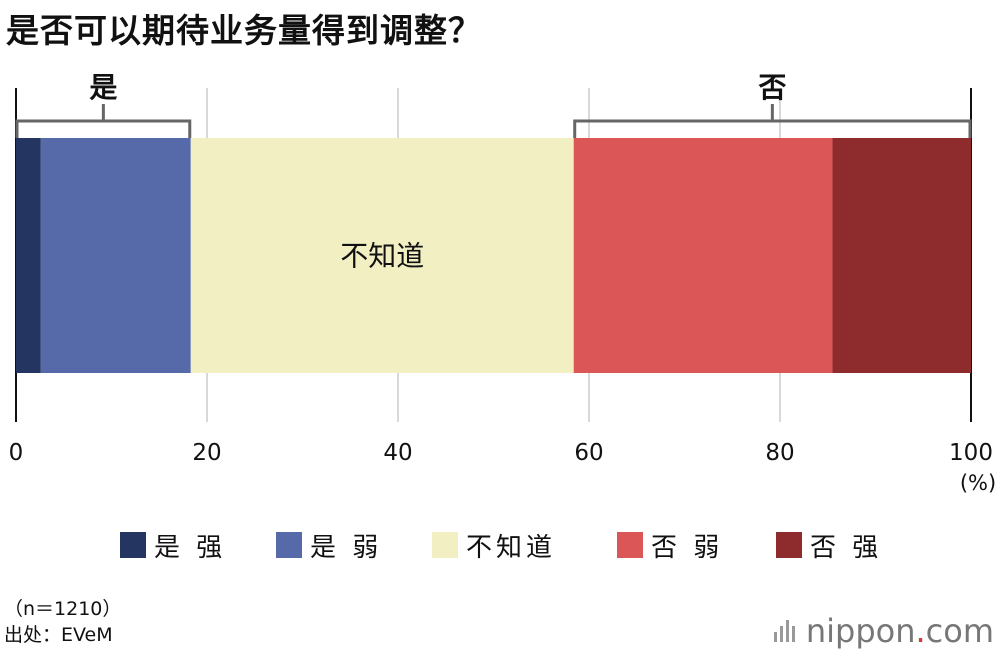 This screenshot has height=658, width=1000. I want to click on legend-label: 是 强, so click(190, 547).